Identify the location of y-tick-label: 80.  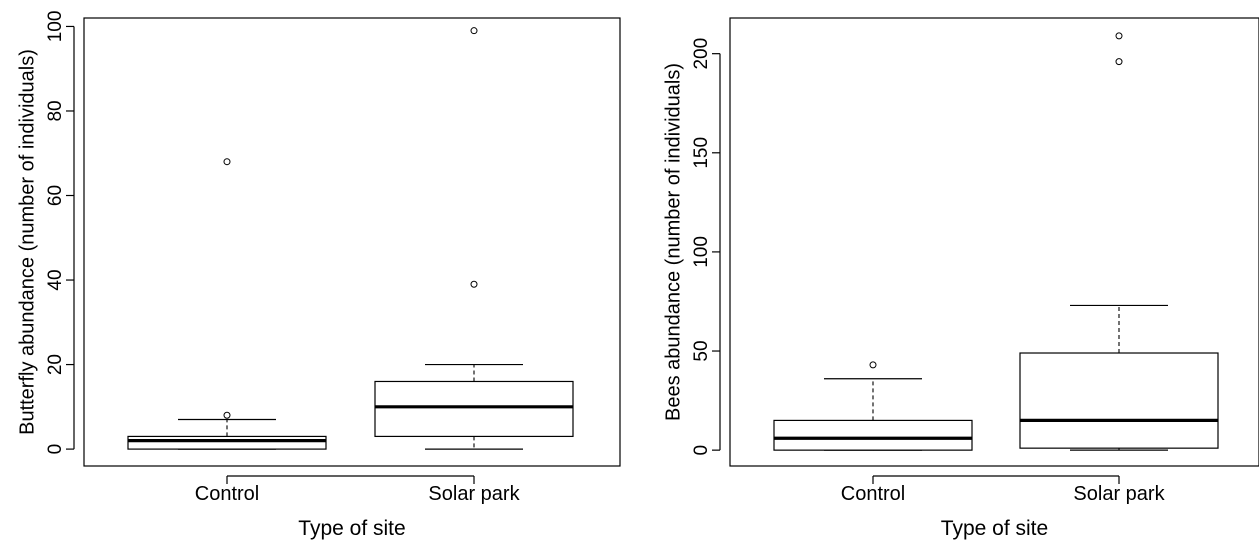
(55, 110).